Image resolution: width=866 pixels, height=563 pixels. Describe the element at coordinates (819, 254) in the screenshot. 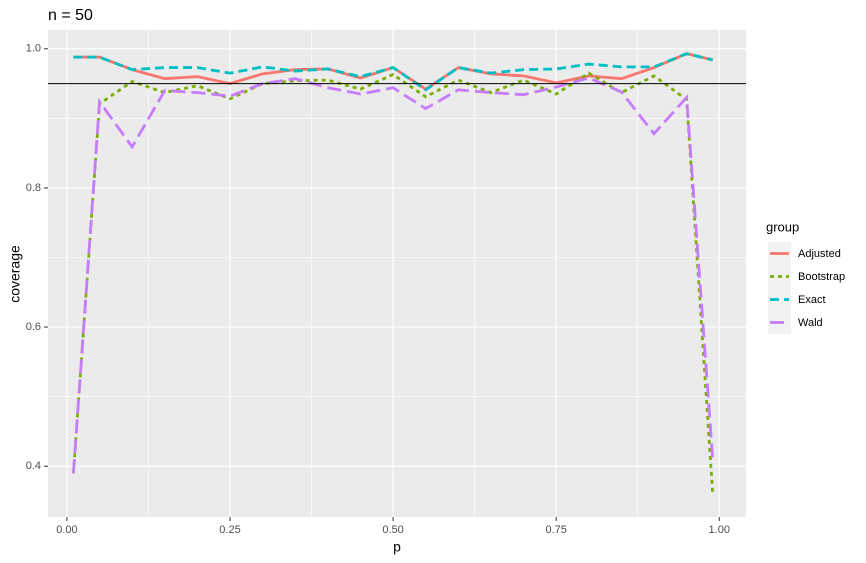

I see `legend-label: Adjusted` at that location.